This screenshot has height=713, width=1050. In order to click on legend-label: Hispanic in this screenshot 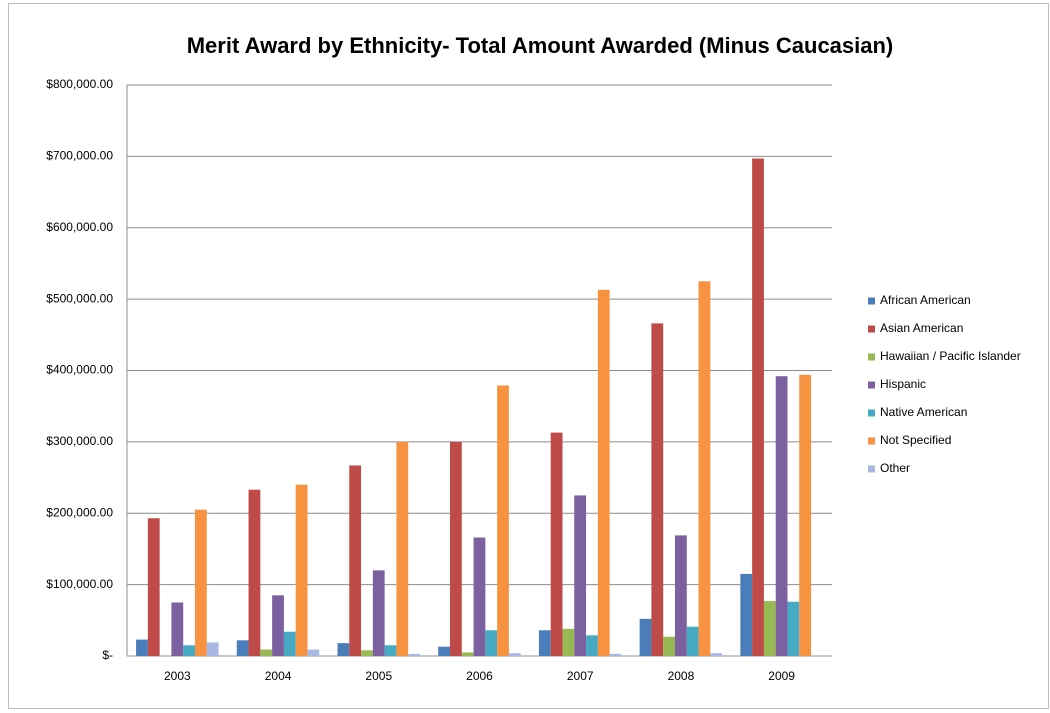, I will do `click(903, 384)`.